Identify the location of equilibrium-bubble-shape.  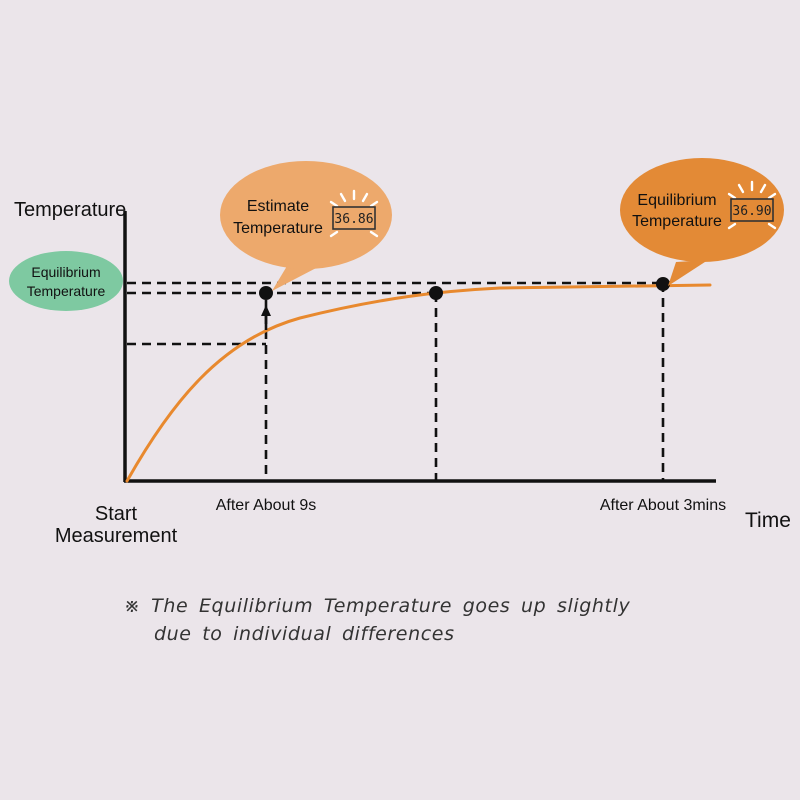
(702, 210).